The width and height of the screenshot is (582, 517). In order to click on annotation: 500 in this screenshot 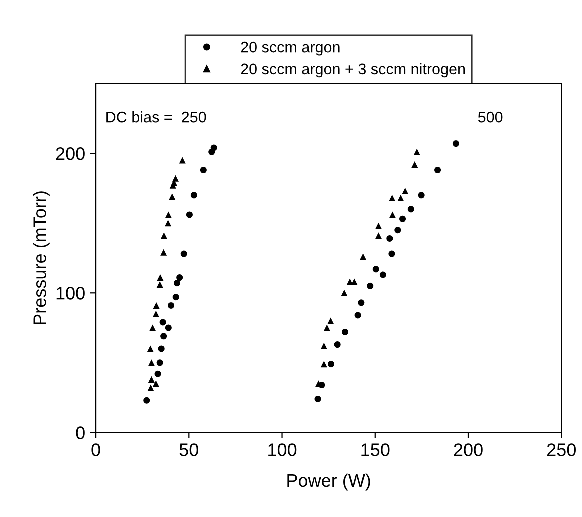, I will do `click(490, 117)`.